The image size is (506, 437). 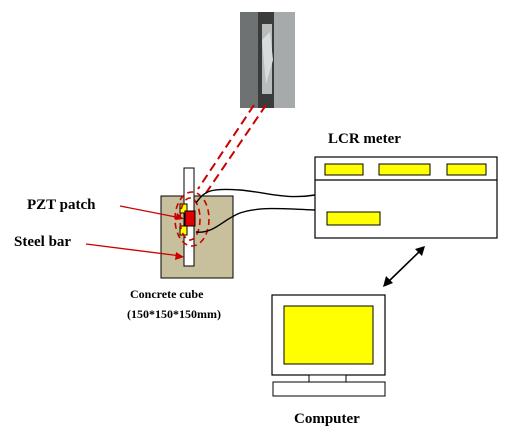 What do you see at coordinates (327, 419) in the screenshot?
I see `computer-label: Computer` at bounding box center [327, 419].